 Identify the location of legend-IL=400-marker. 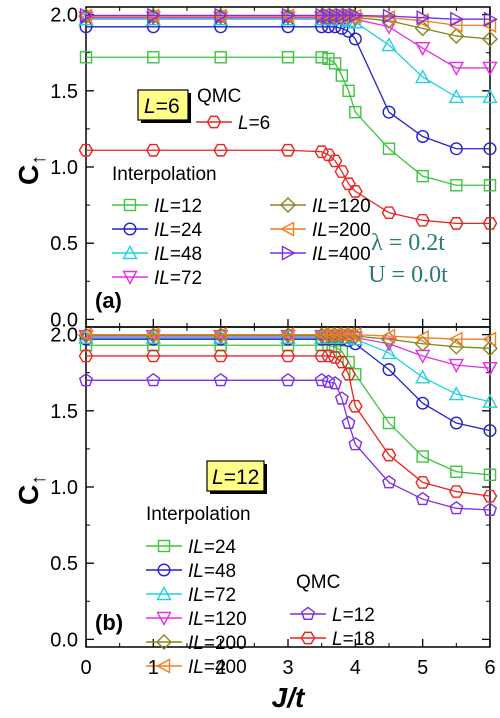
(288, 253).